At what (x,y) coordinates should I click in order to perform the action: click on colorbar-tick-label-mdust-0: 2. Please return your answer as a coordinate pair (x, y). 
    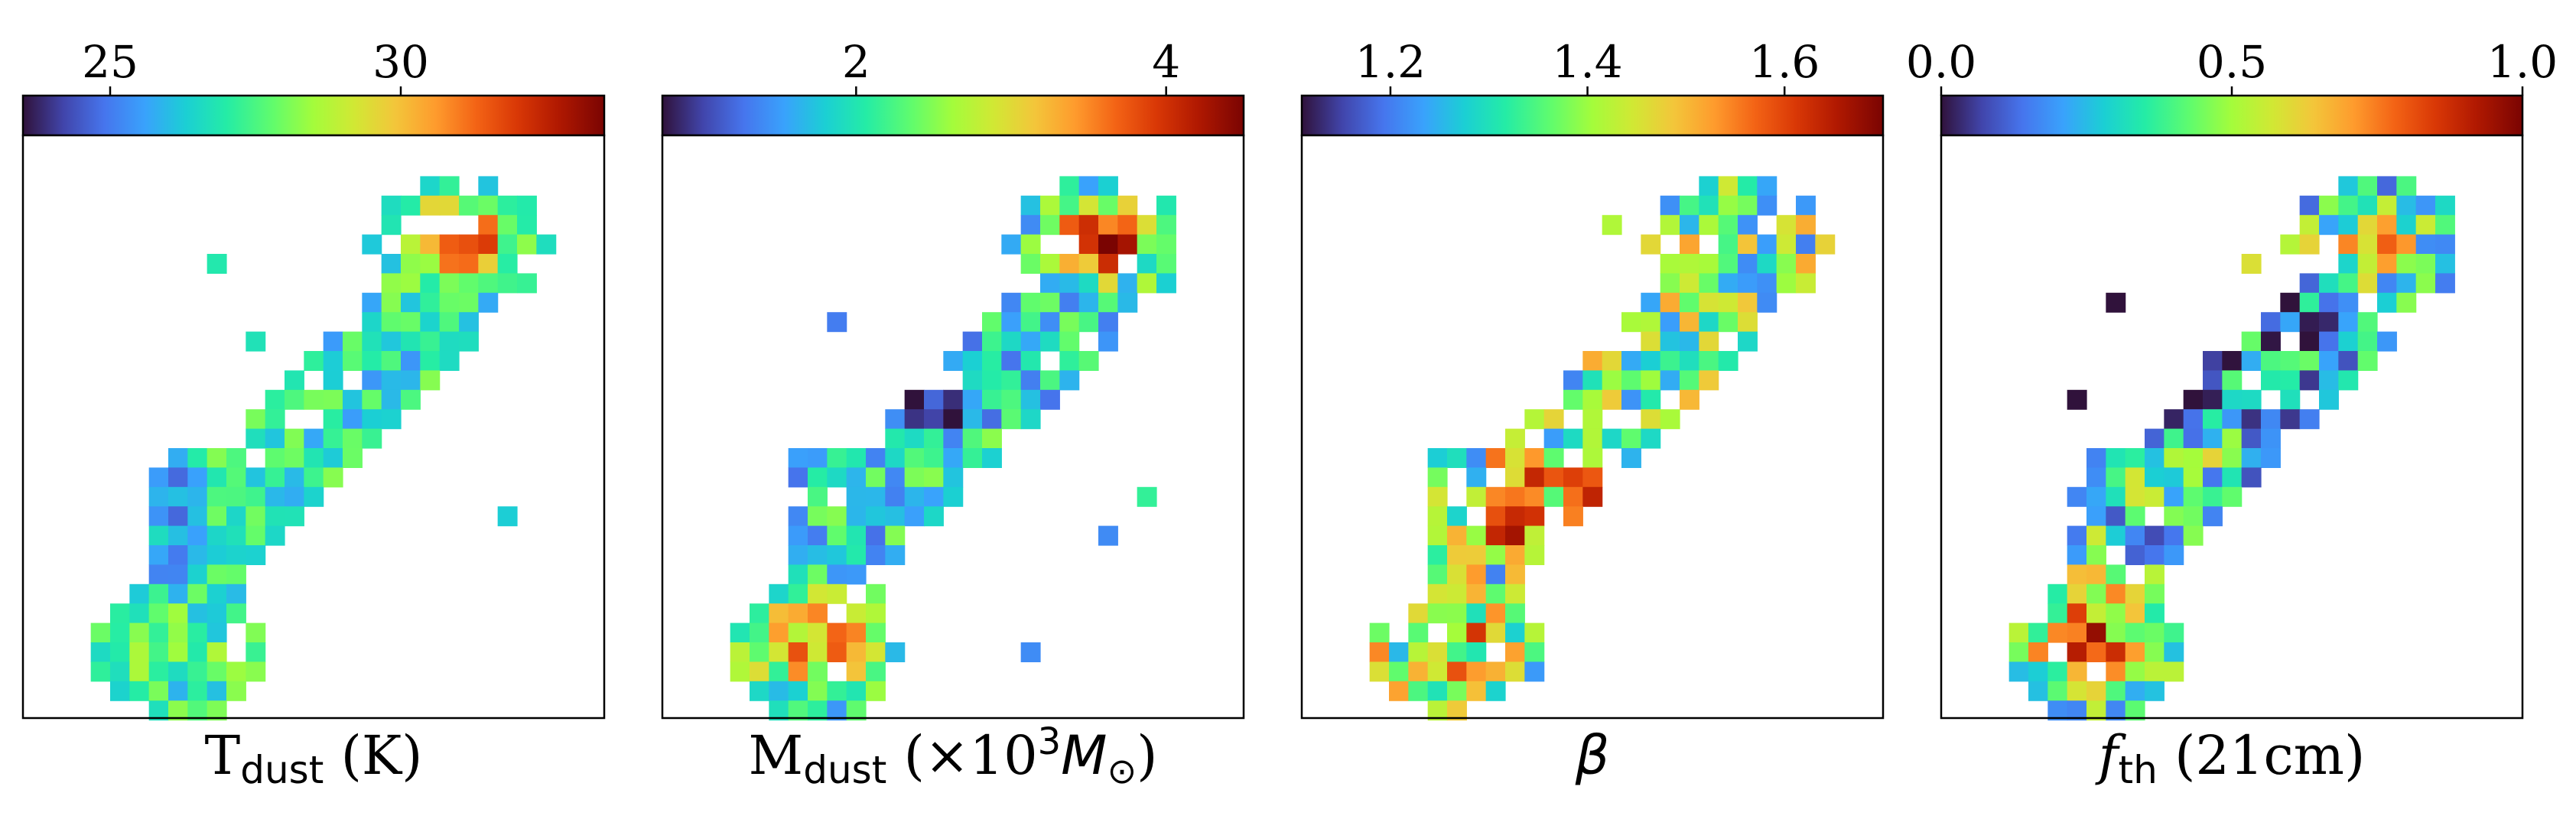
    Looking at the image, I should click on (856, 62).